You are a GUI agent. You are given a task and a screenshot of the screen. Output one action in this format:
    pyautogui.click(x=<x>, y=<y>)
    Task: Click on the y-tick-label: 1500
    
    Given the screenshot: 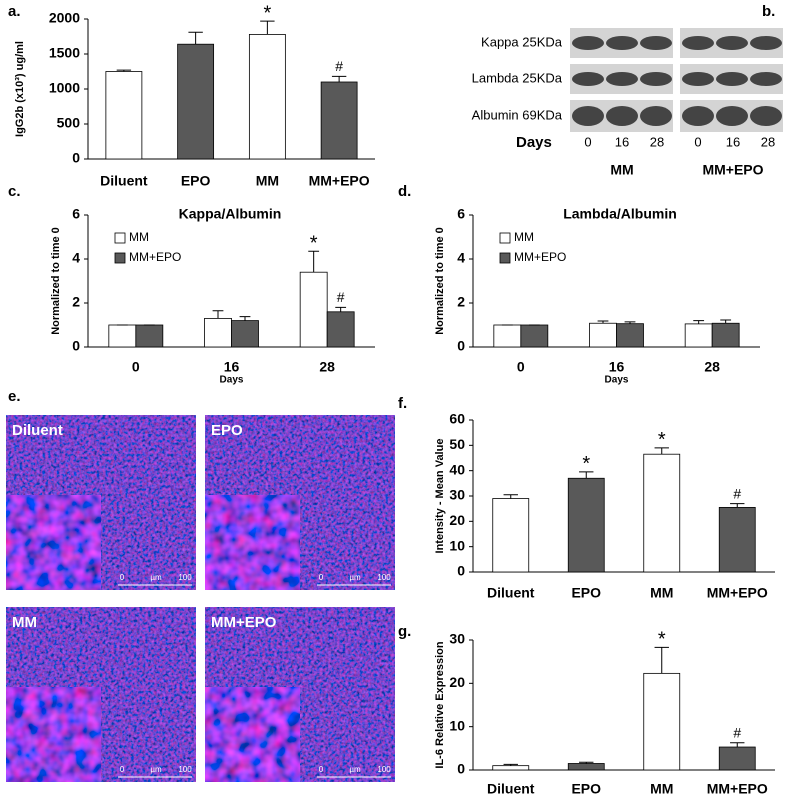 What is the action you would take?
    pyautogui.click(x=64, y=53)
    